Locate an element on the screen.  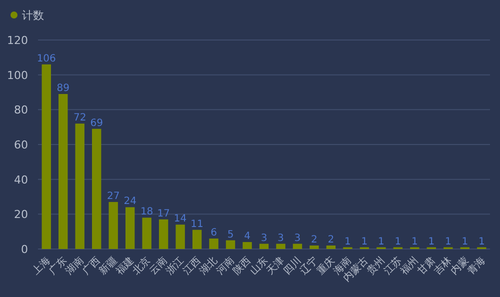
y-tick-label: 120 is located at coordinates (17, 40).